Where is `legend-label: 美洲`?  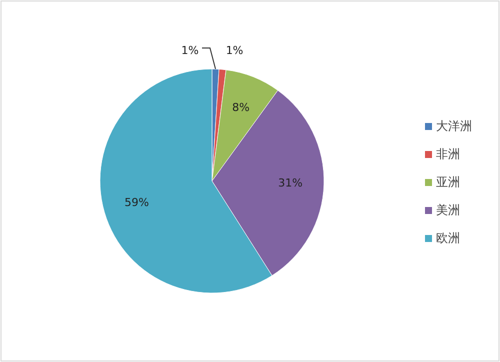 legend-label: 美洲 is located at coordinates (448, 210).